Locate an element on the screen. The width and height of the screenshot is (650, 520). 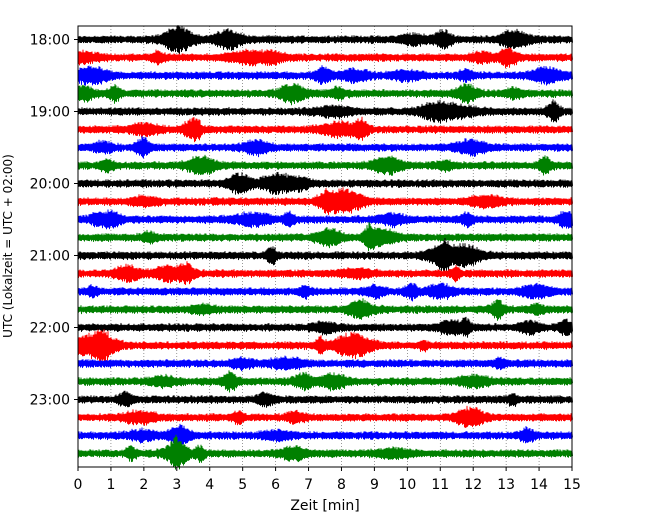
x-tick-label: 9 is located at coordinates (374, 485).